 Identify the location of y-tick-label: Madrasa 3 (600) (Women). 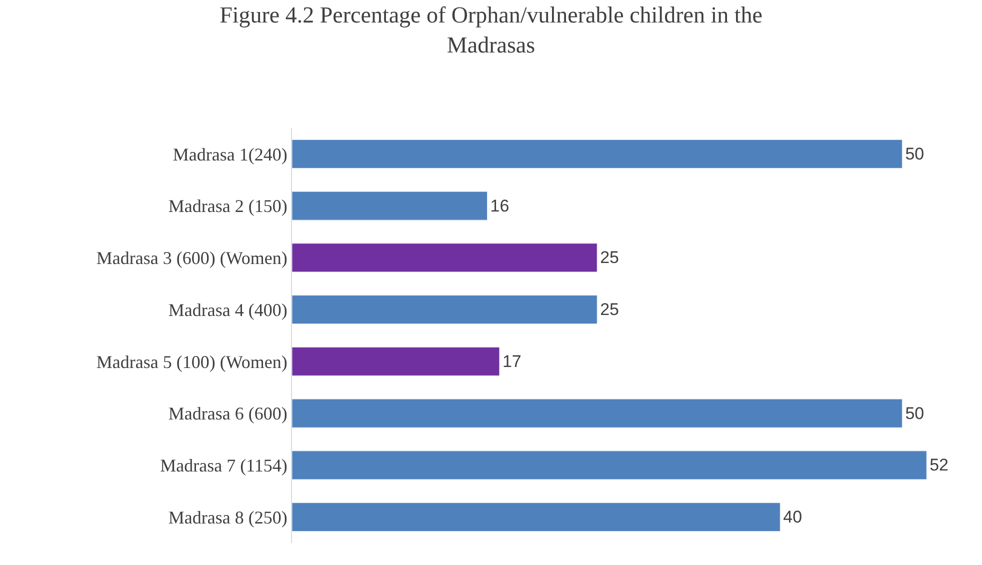
(192, 258).